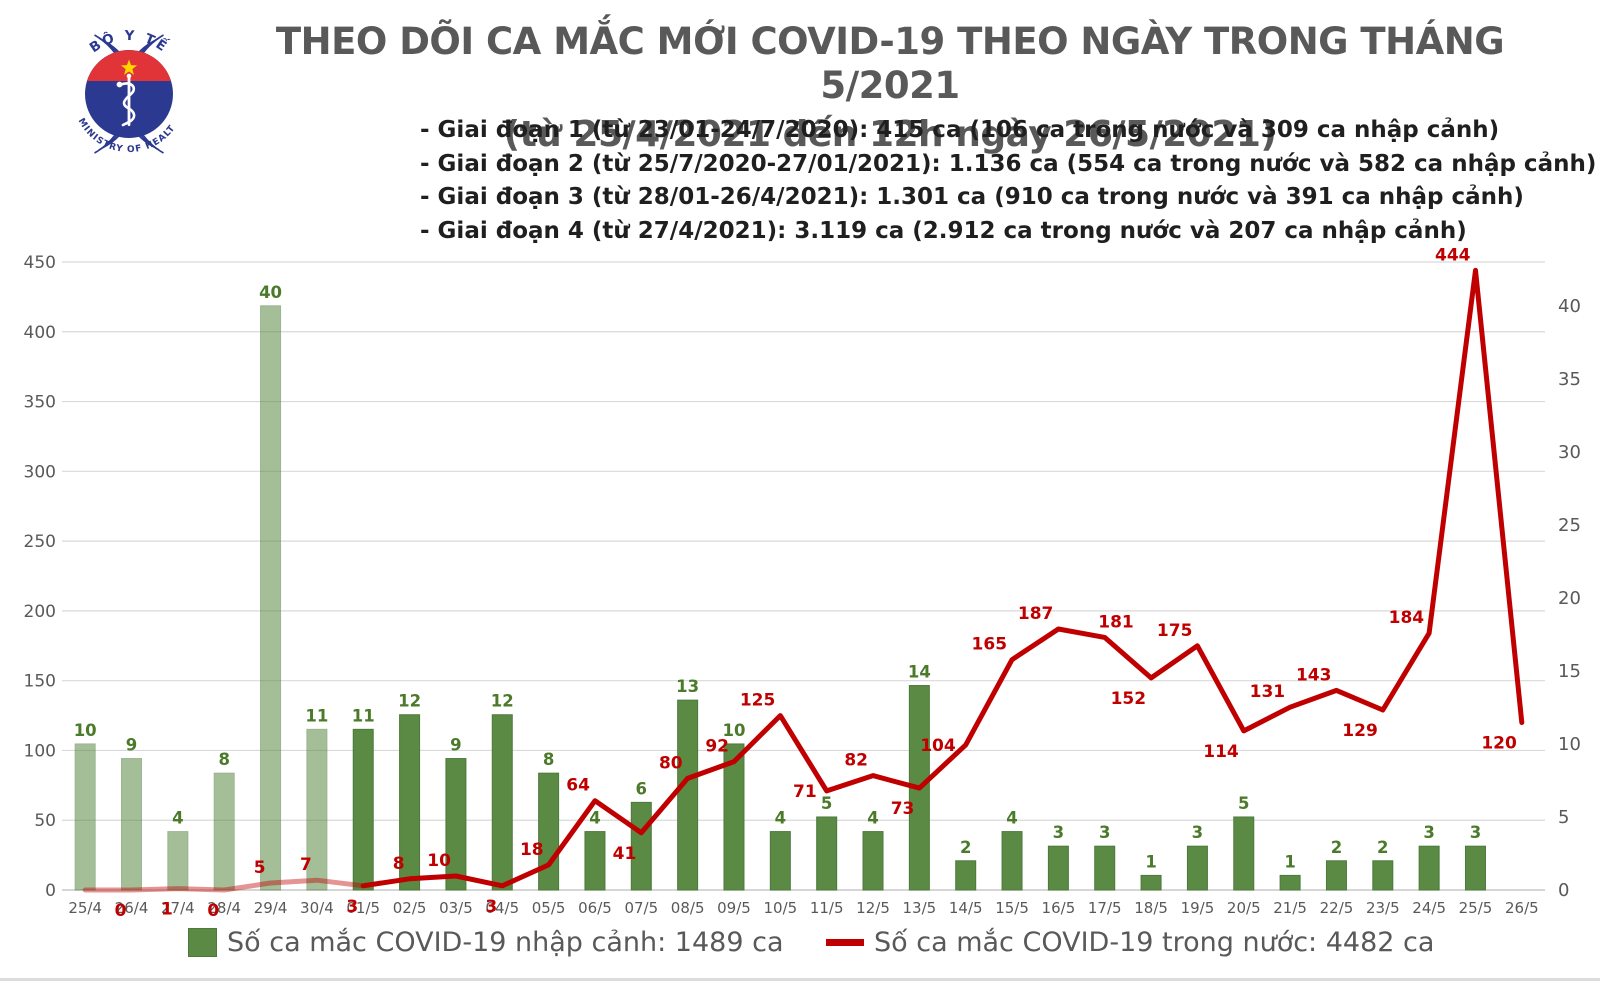 The height and width of the screenshot is (981, 1600). What do you see at coordinates (1198, 908) in the screenshot?
I see `x-axis-label: 19/5` at bounding box center [1198, 908].